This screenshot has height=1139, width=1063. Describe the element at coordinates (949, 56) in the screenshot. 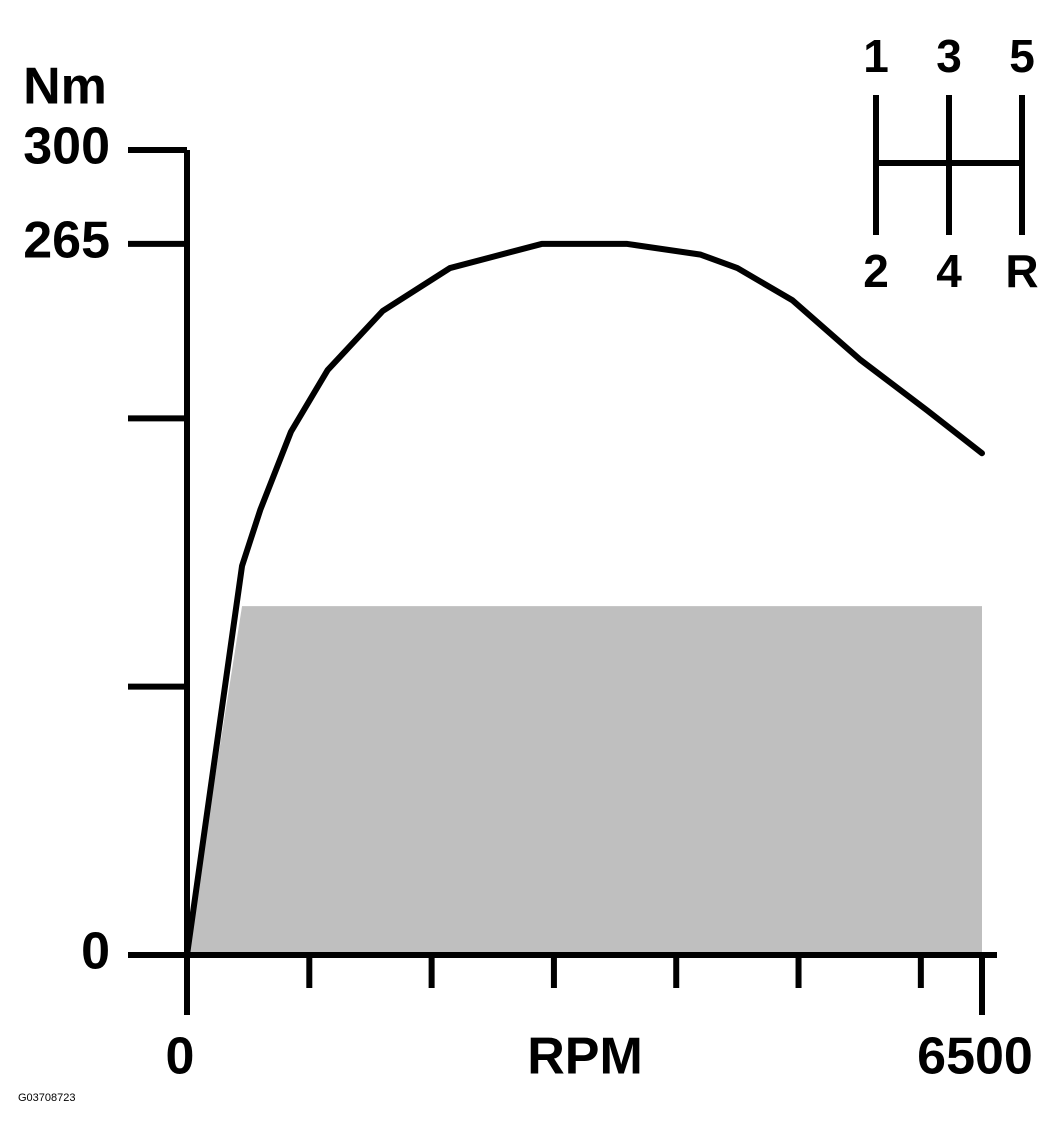

I see `gear-label: 3` at that location.